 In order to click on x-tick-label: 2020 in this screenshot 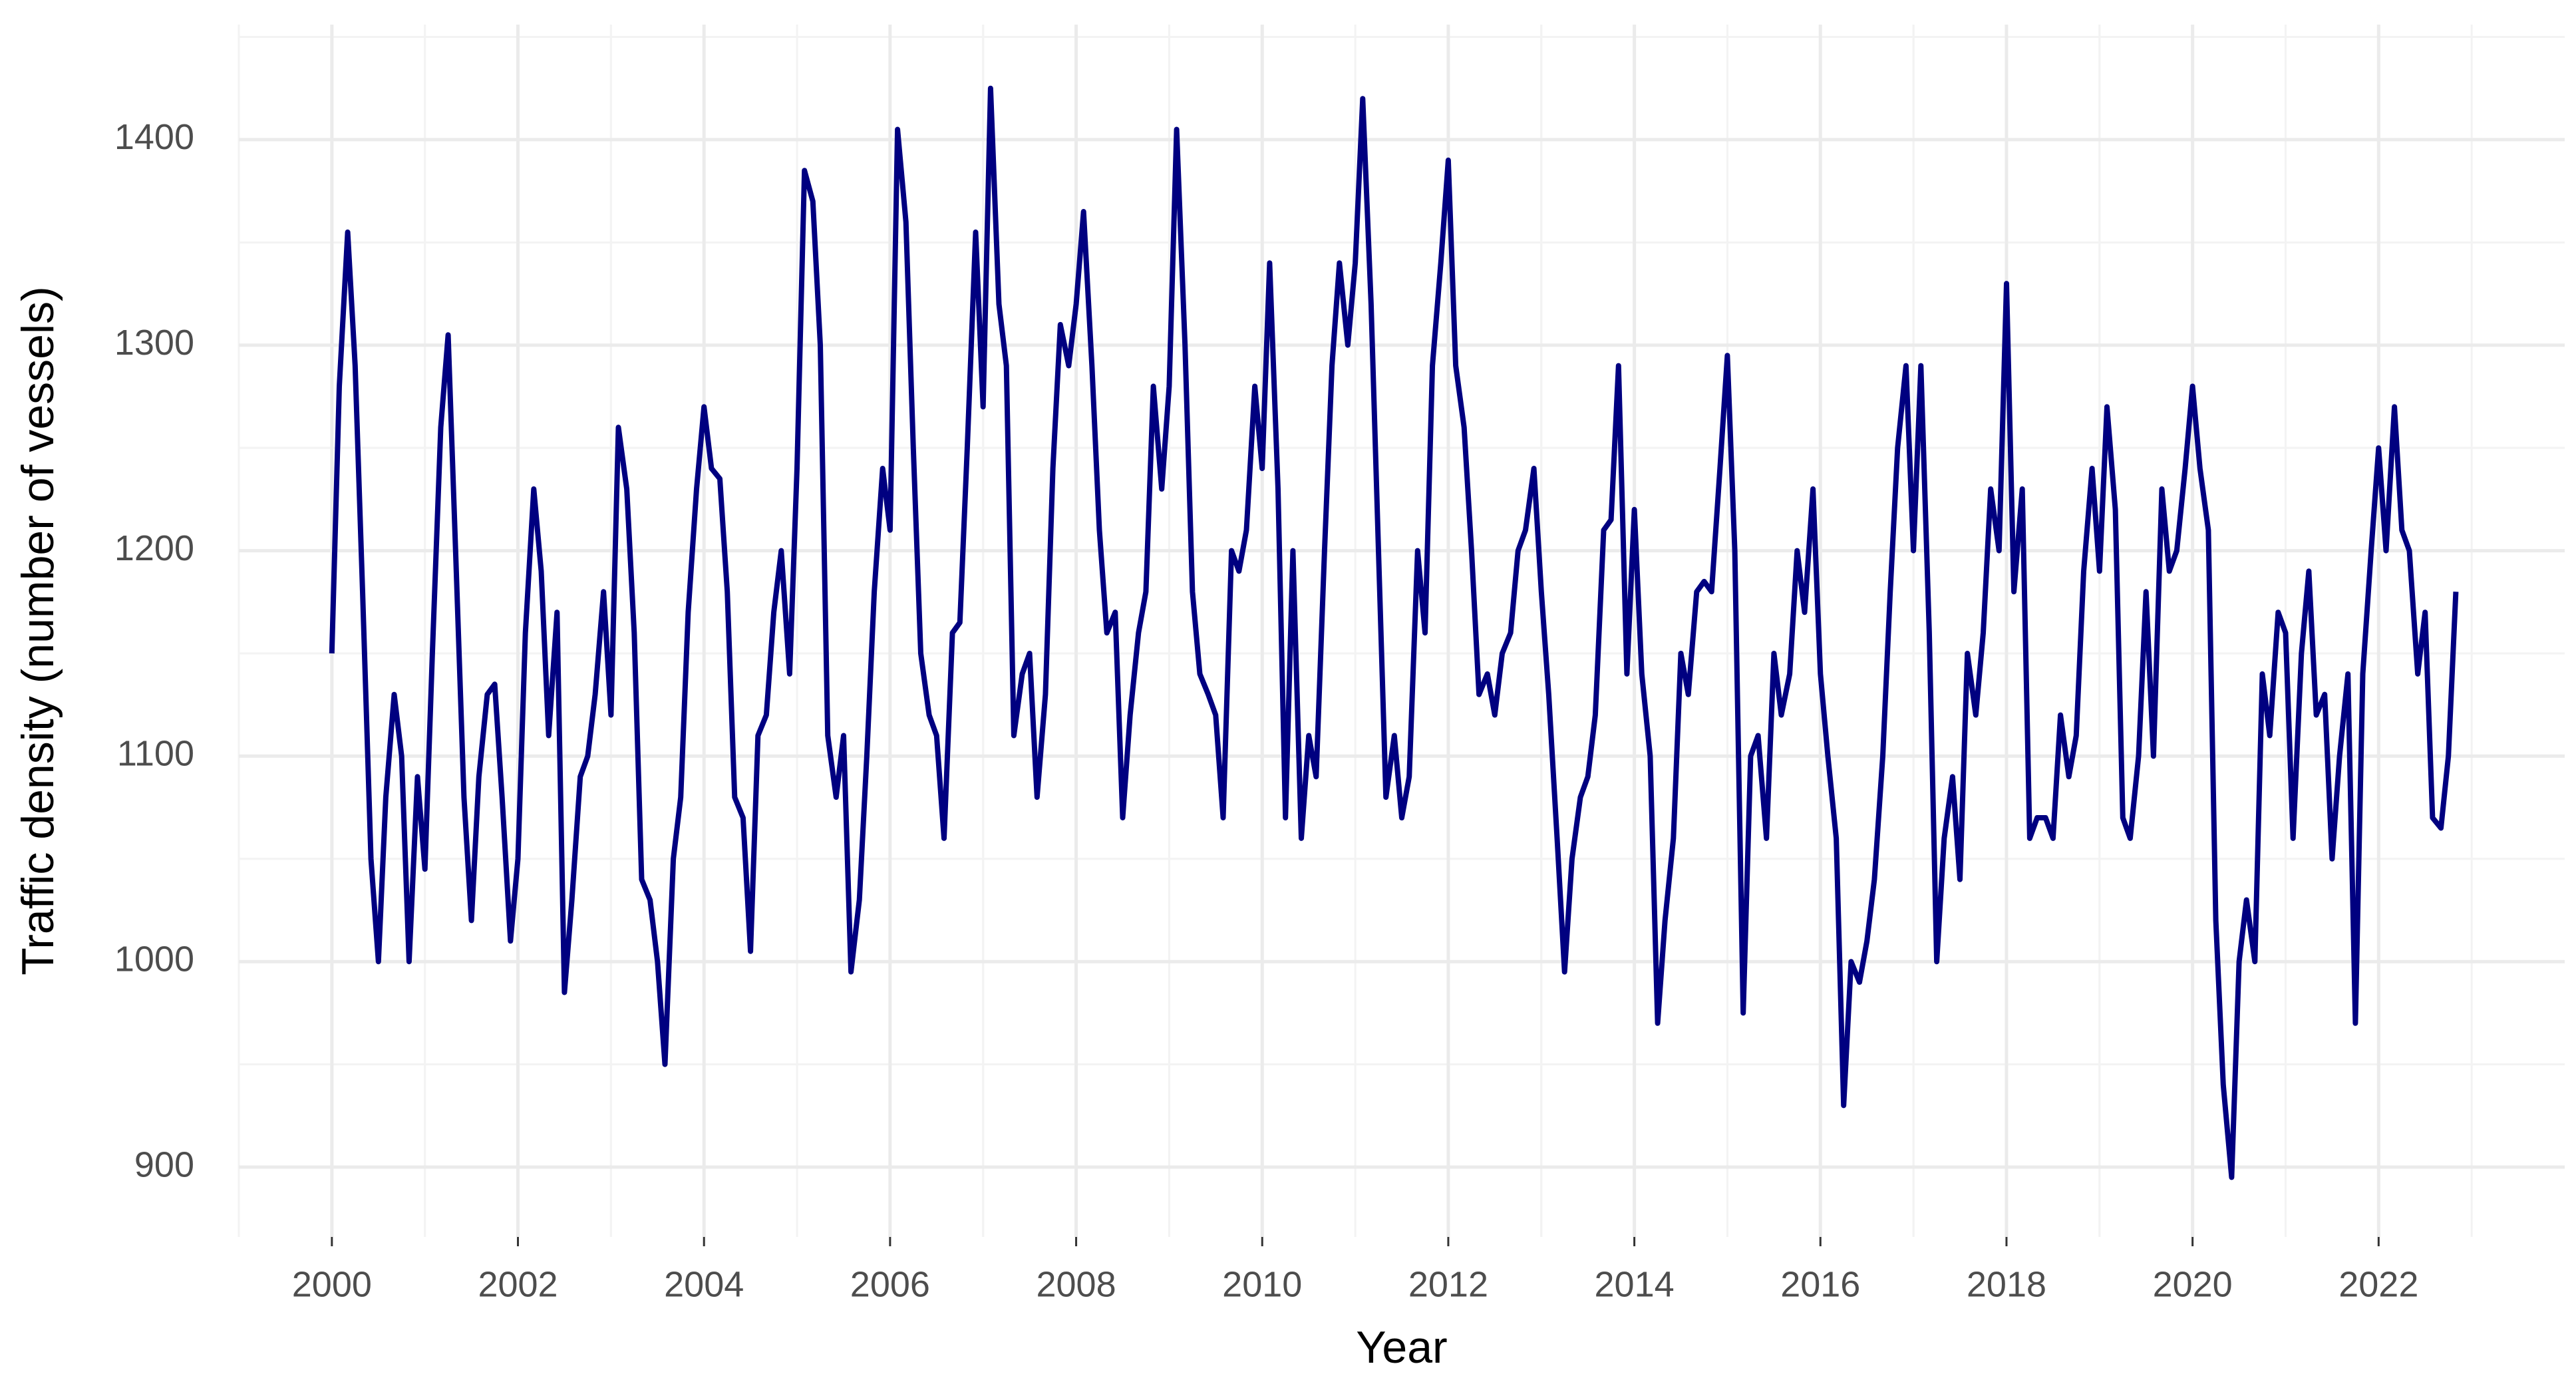, I will do `click(2193, 1284)`.